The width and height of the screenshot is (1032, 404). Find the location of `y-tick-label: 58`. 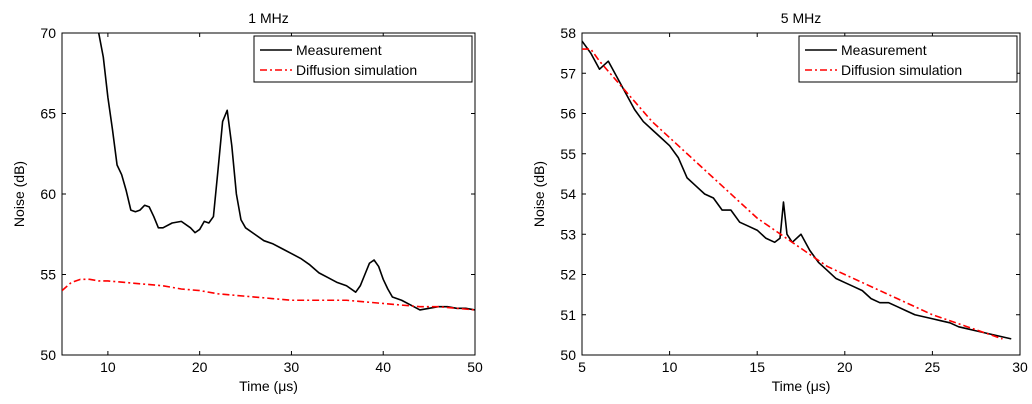

y-tick-label: 58 is located at coordinates (568, 33).